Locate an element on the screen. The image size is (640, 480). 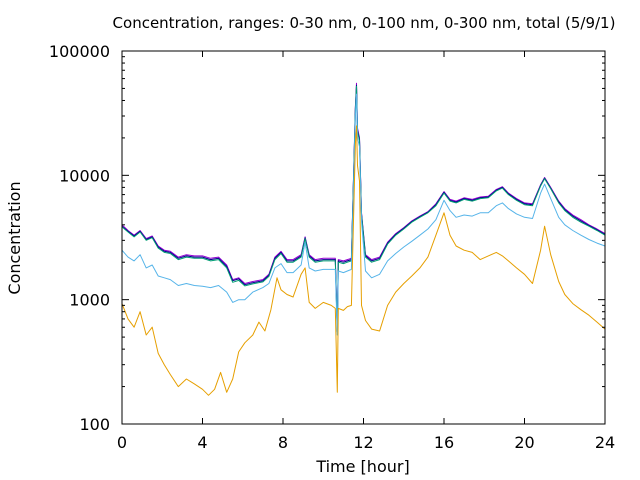
y-tick-label: 100 is located at coordinates (94, 424).